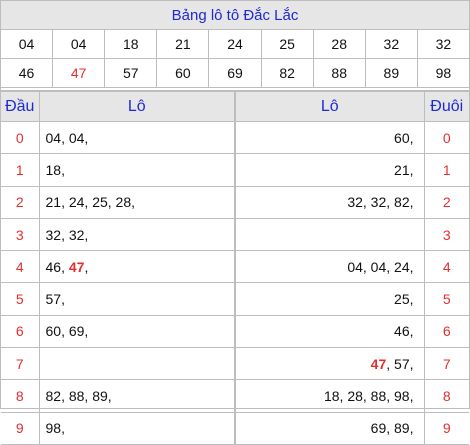 Image resolution: width=470 pixels, height=445 pixels. I want to click on numbers-row-2: 46 47 57 60 69 82 88 89 98, so click(235, 73).